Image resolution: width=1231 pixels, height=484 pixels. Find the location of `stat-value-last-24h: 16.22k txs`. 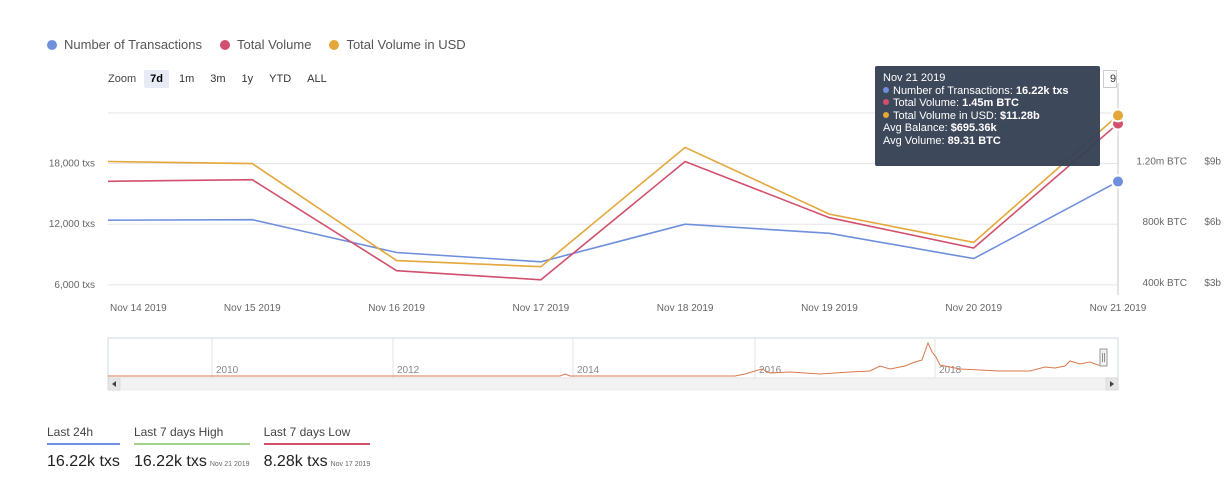

stat-value-last-24h: 16.22k txs is located at coordinates (83, 462).